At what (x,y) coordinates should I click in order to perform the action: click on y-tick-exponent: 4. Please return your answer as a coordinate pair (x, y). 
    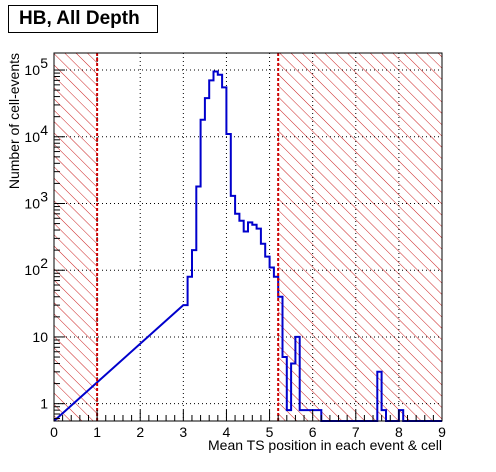
    Looking at the image, I should click on (44, 130).